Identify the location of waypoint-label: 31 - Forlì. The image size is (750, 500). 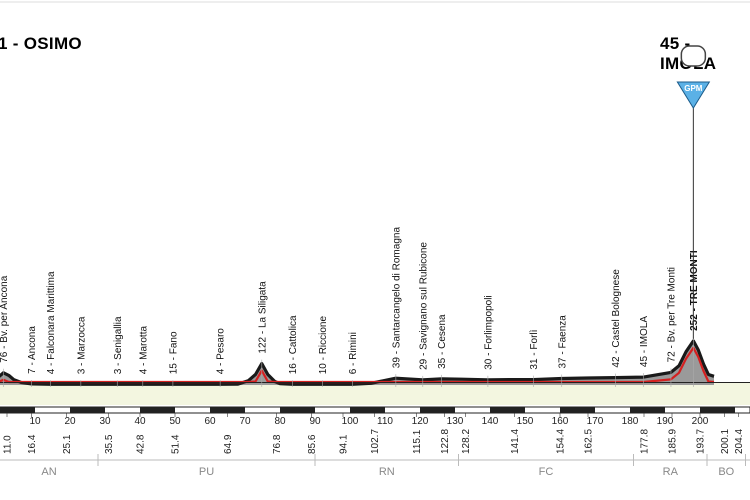
(534, 349).